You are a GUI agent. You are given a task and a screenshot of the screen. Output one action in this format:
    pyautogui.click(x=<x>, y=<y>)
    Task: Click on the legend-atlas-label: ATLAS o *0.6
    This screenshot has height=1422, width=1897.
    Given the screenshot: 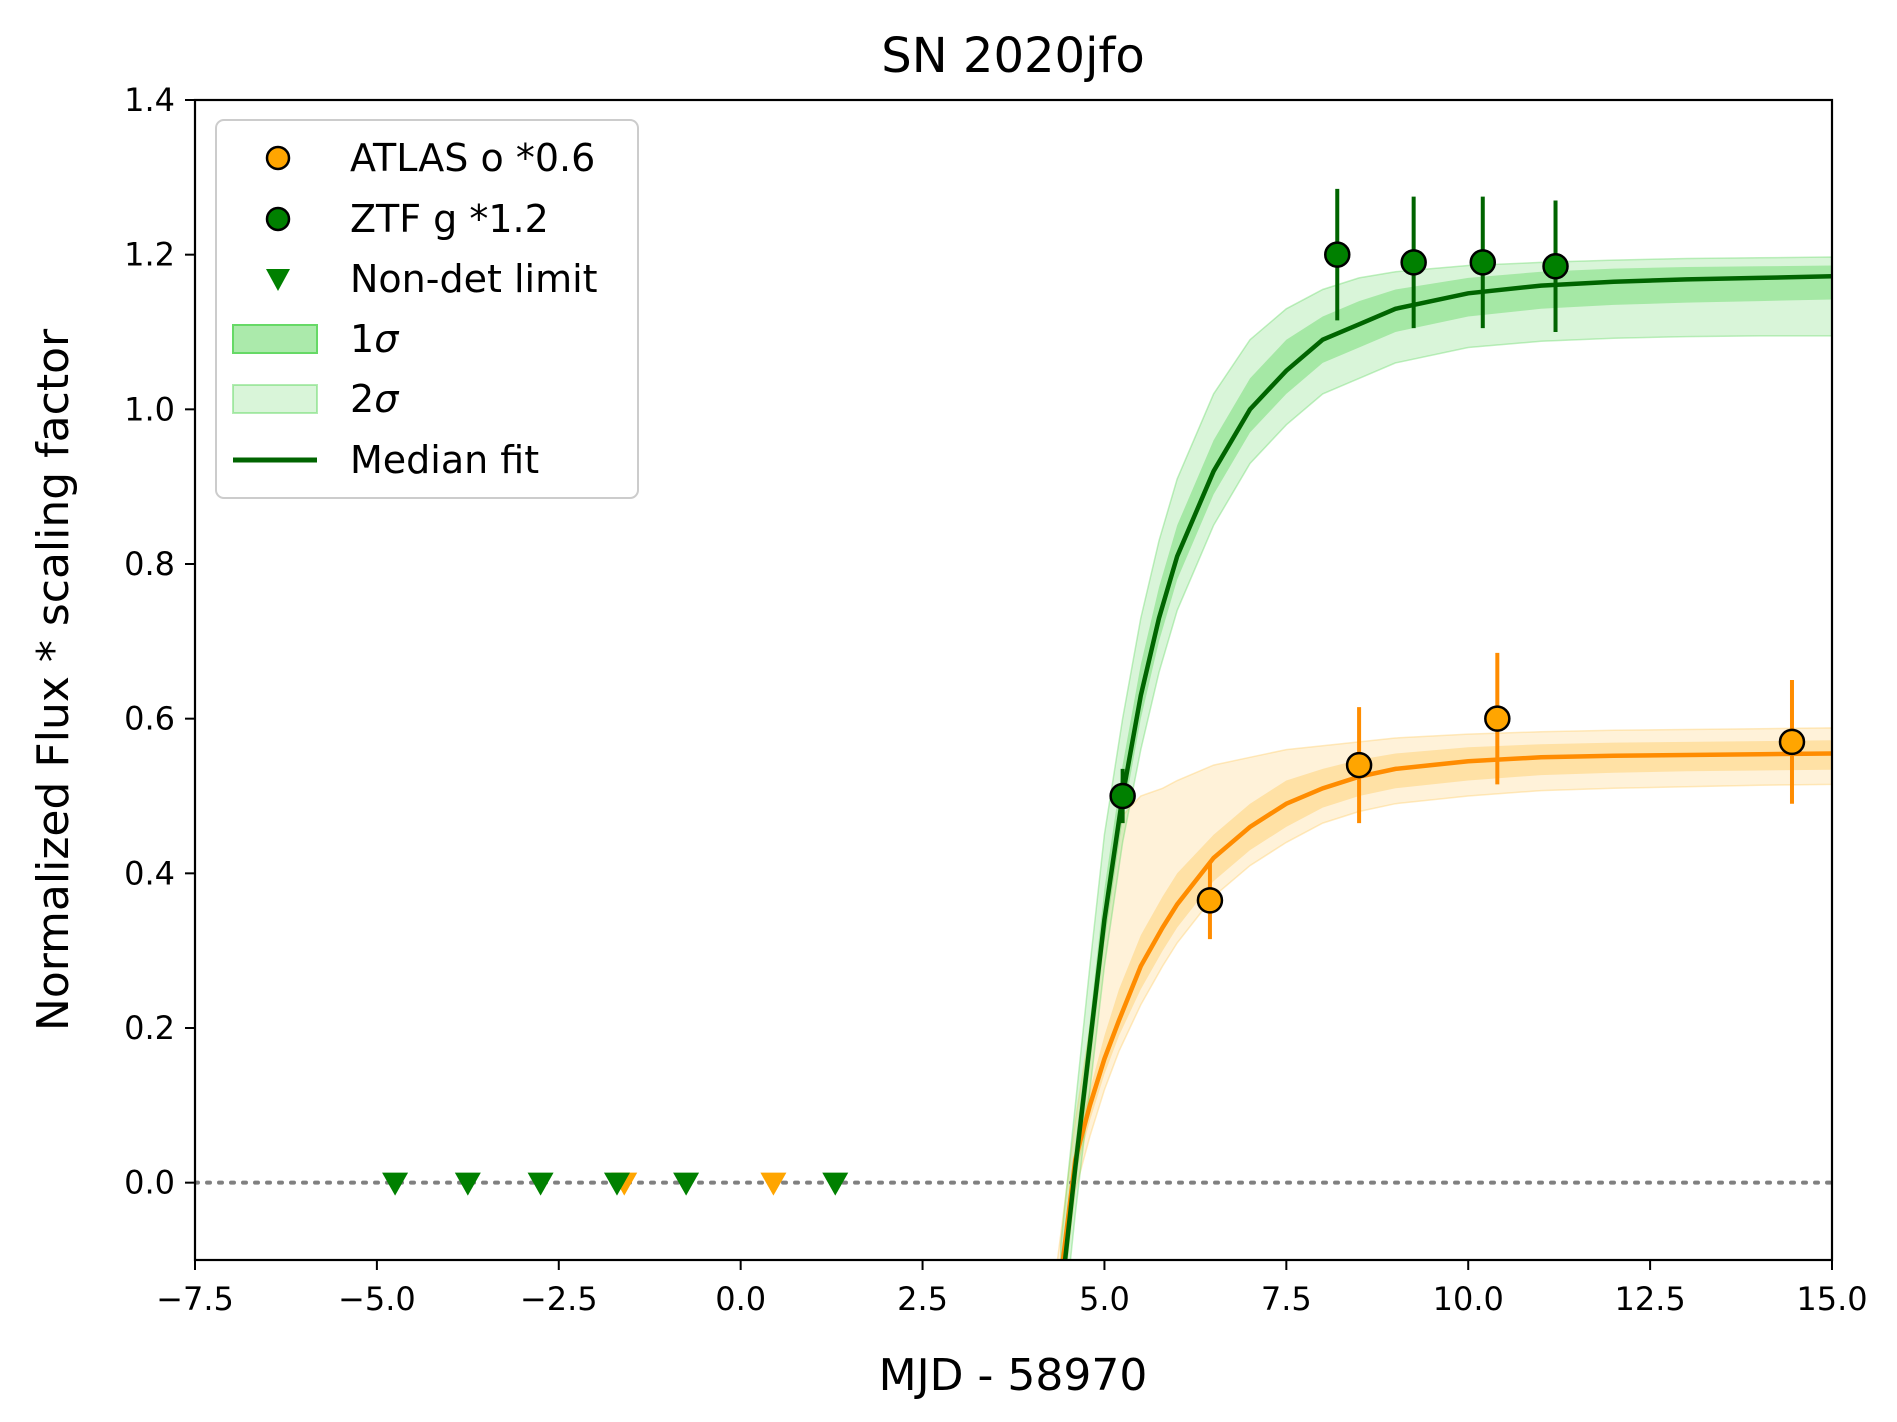 What is the action you would take?
    pyautogui.click(x=472, y=158)
    